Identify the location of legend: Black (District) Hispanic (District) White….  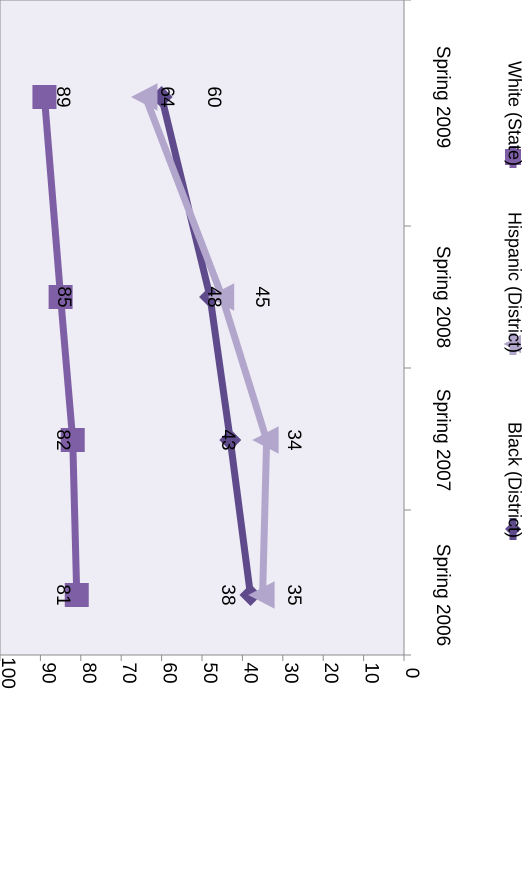
(513, 300).